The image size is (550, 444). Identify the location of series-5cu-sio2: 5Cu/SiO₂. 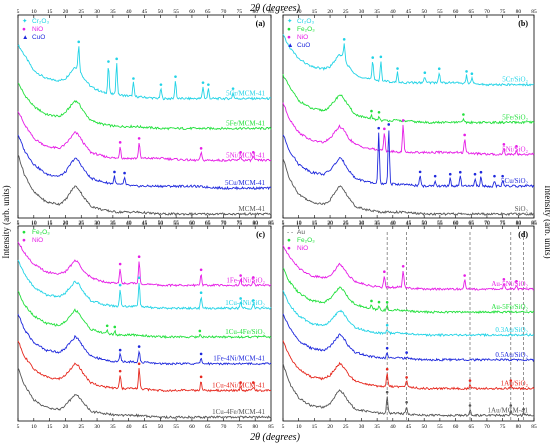
(408, 156).